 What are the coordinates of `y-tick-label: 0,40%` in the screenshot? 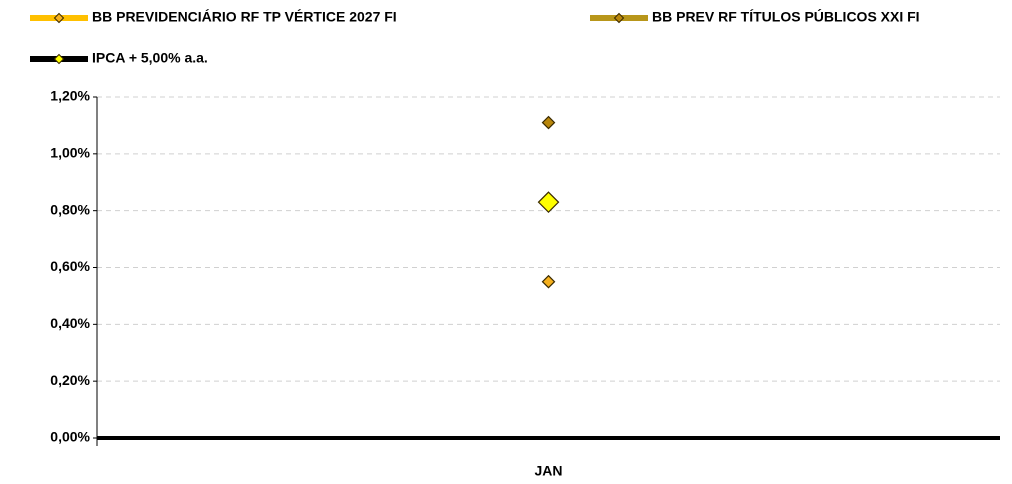 It's located at (70, 323).